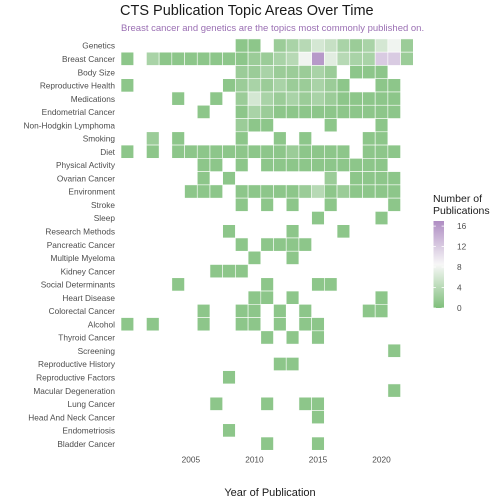 This screenshot has width=504, height=504. I want to click on chart-title: CTS Publication Topic Areas Over Time, so click(247, 11).